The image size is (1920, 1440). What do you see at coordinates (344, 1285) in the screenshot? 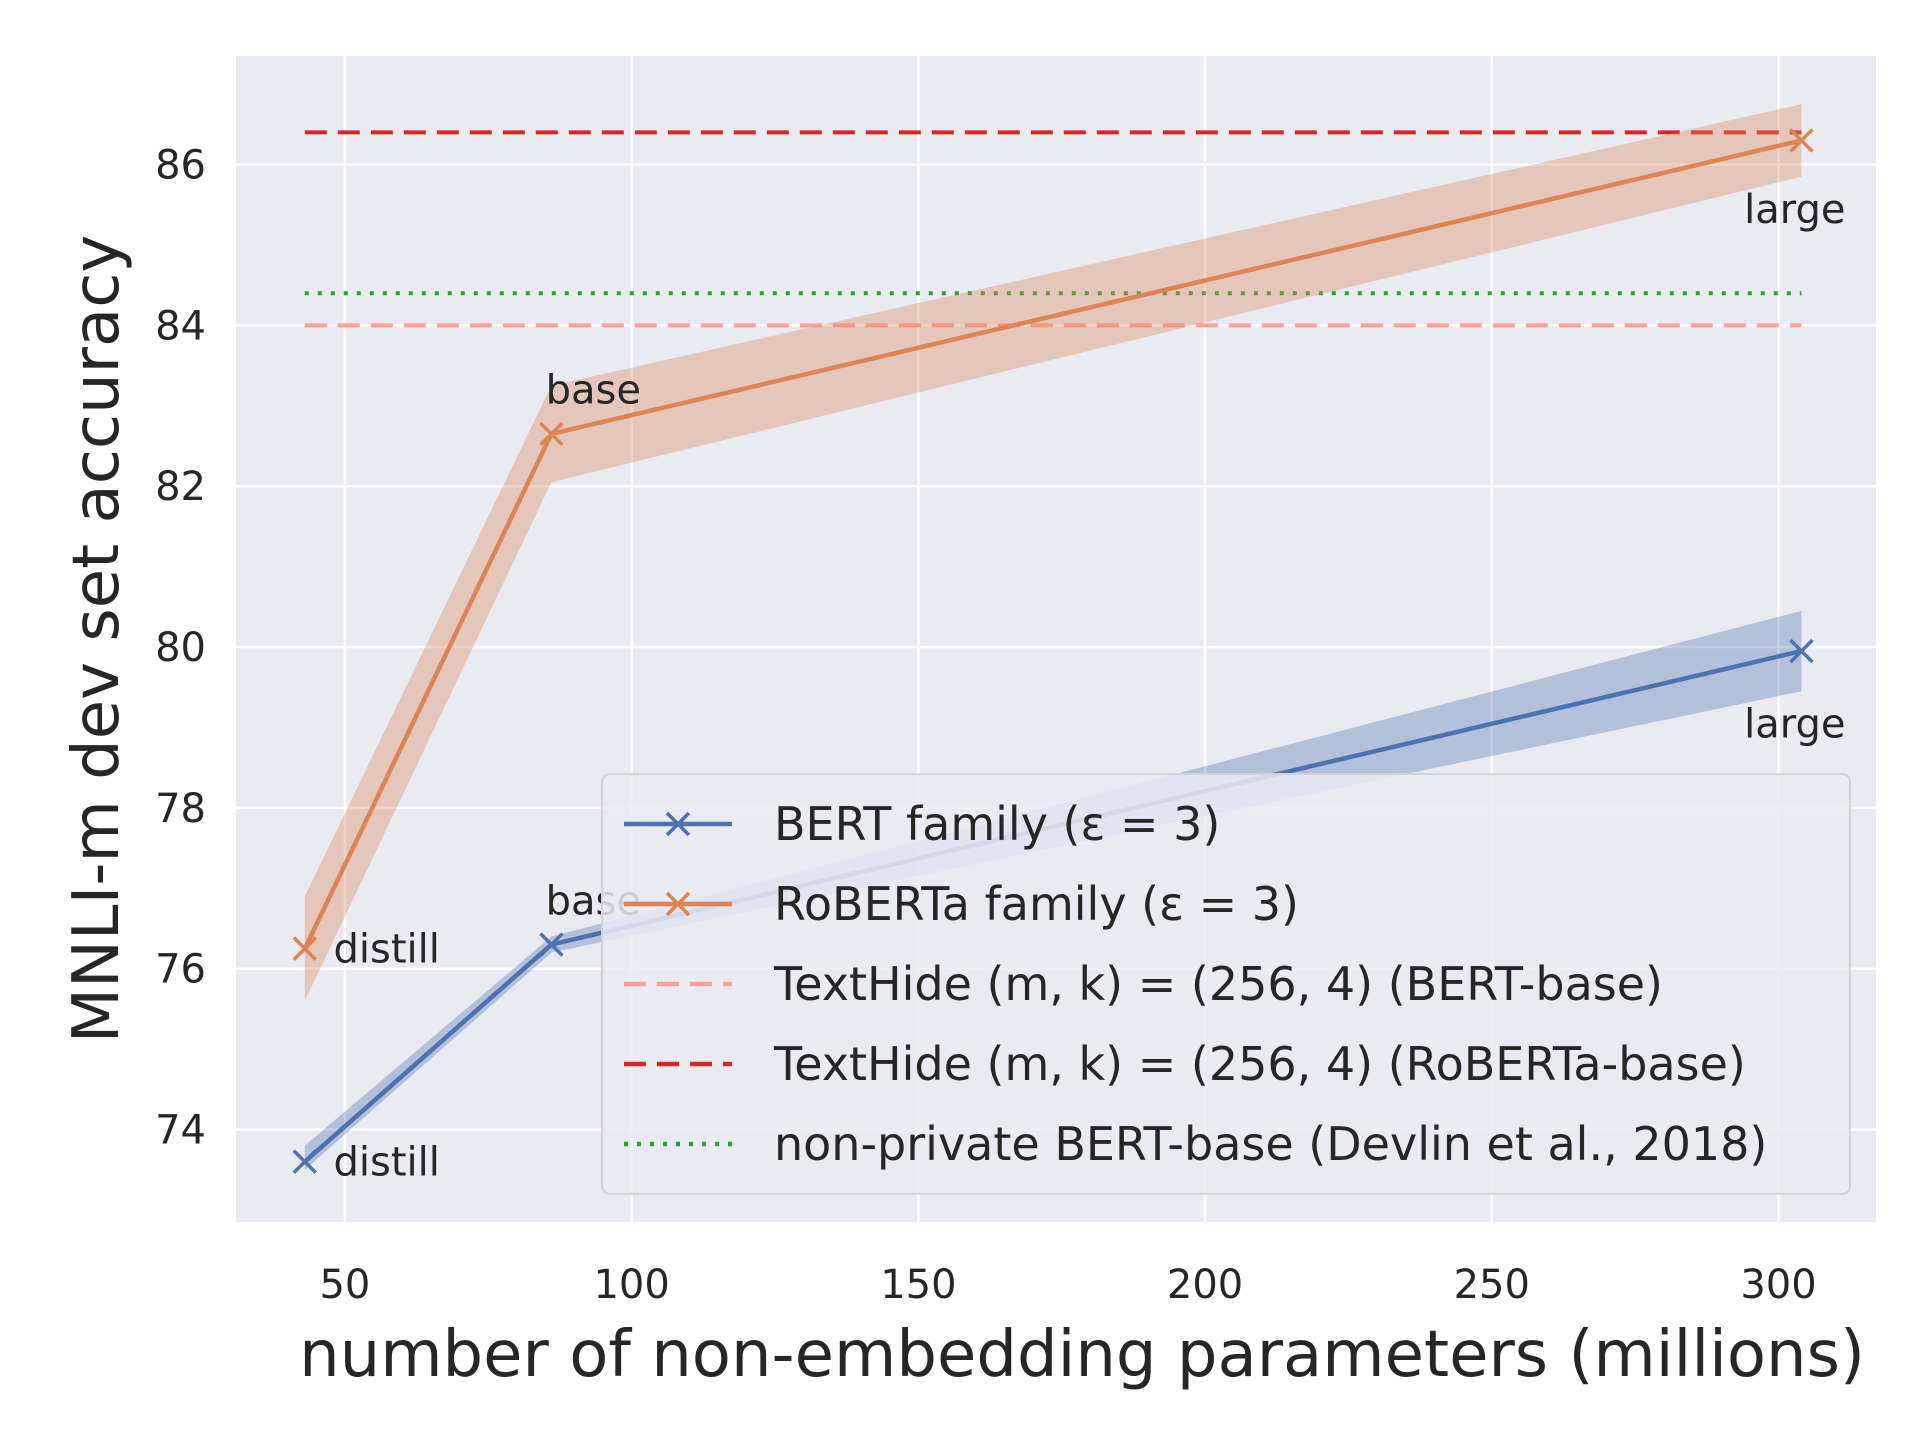
I see `x-tick-label: 50` at bounding box center [344, 1285].